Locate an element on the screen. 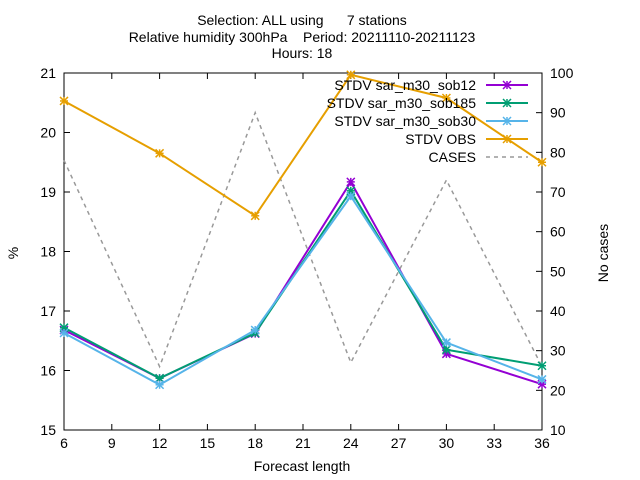  title-line-1: Selection: ALL using 7 stations is located at coordinates (302, 20).